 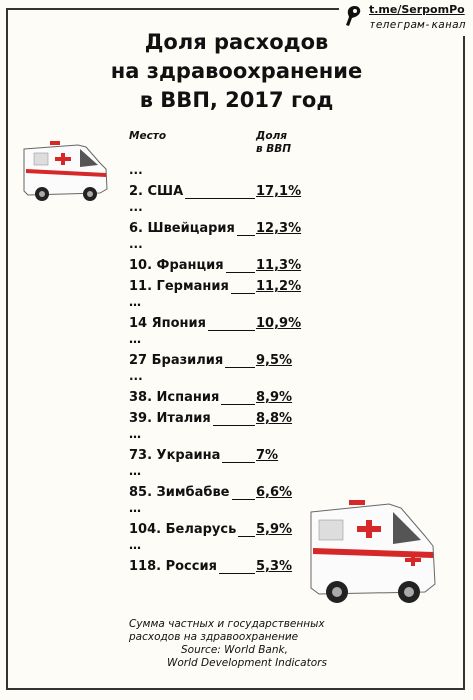 I want to click on table-row: 39. Италия 8,8%, so click(x=219, y=418).